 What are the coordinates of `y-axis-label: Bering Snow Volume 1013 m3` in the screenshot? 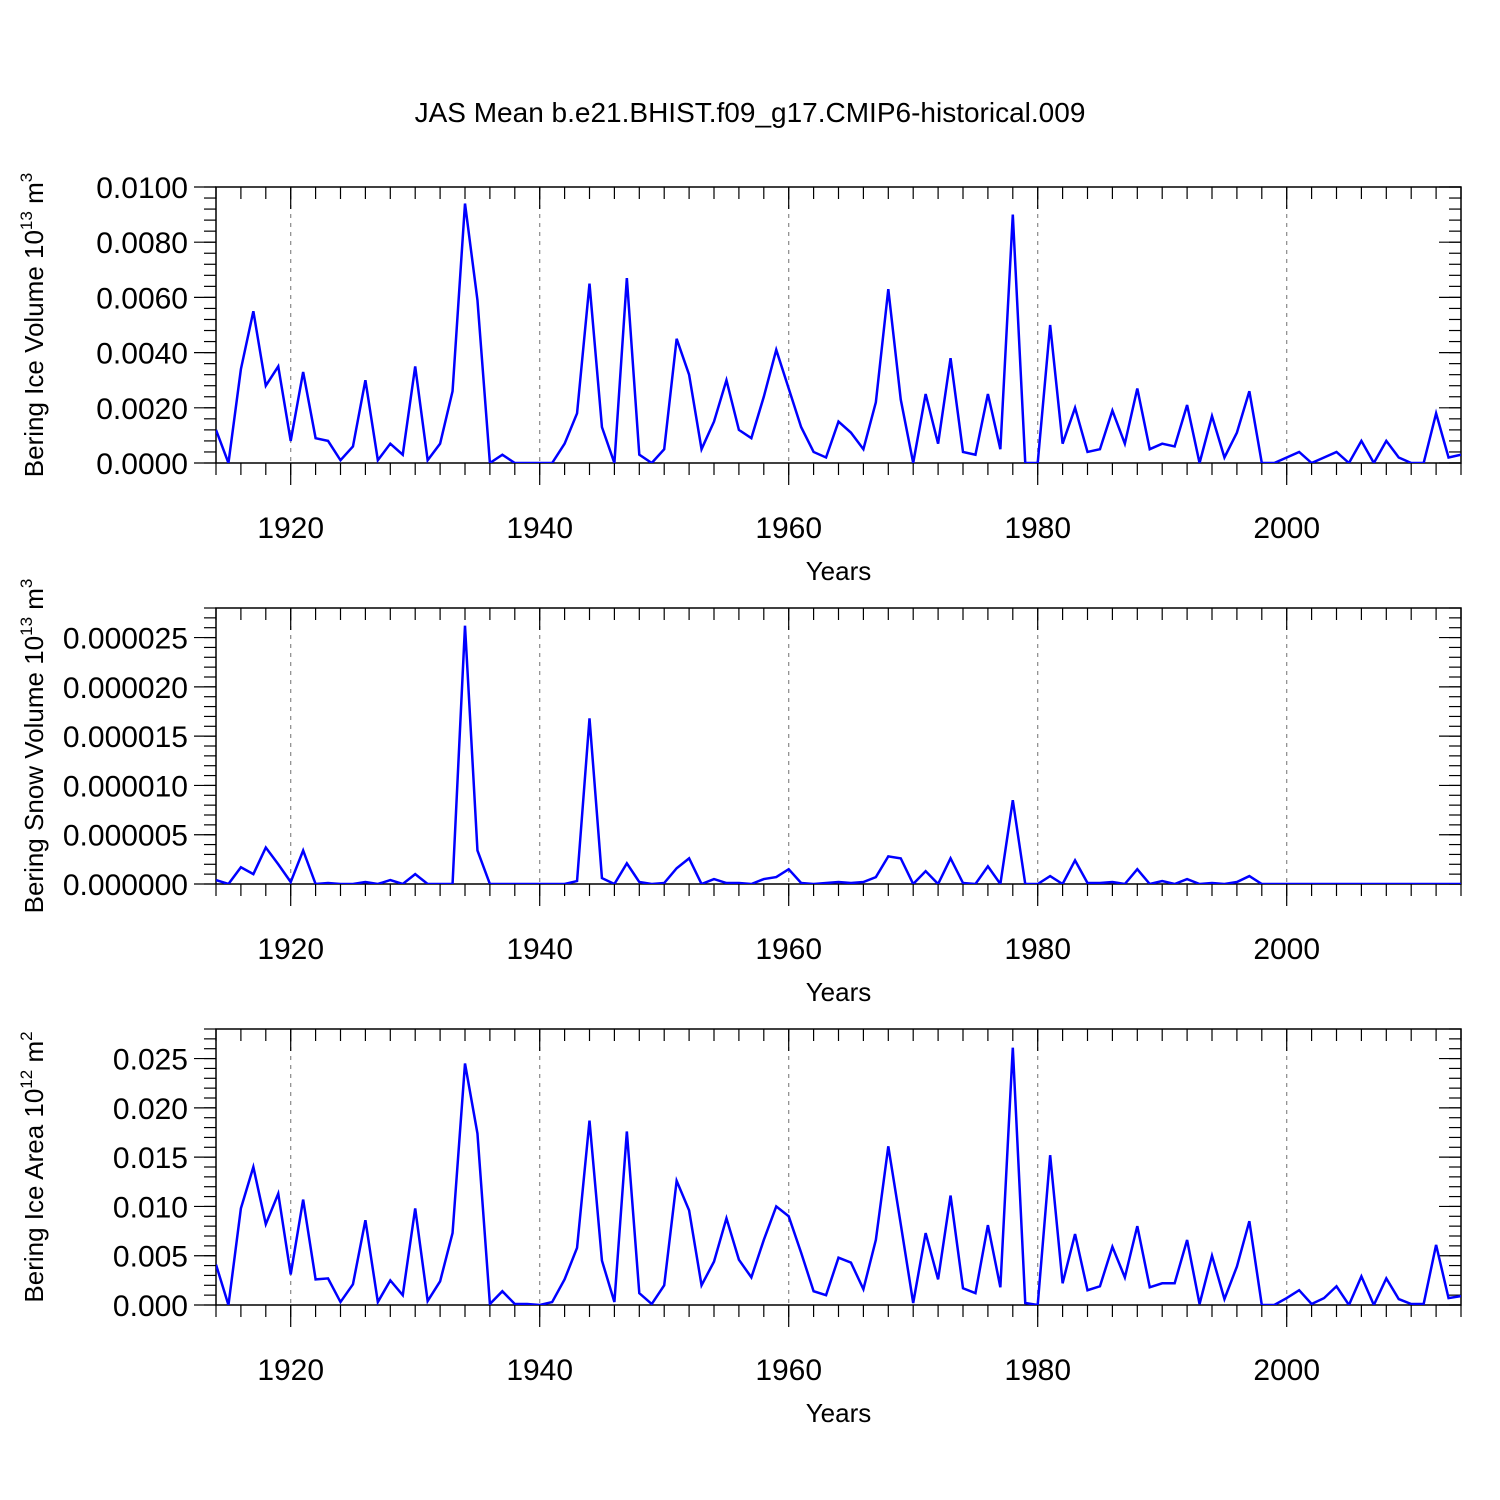 It's located at (33, 746).